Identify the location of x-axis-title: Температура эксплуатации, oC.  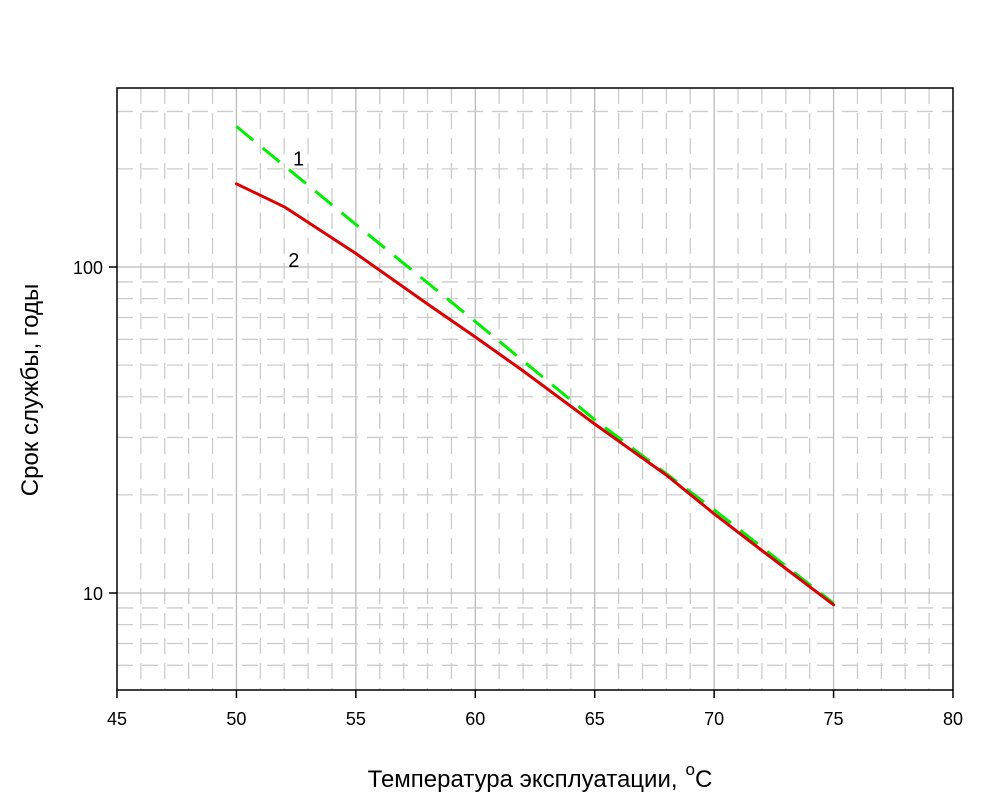
(540, 776).